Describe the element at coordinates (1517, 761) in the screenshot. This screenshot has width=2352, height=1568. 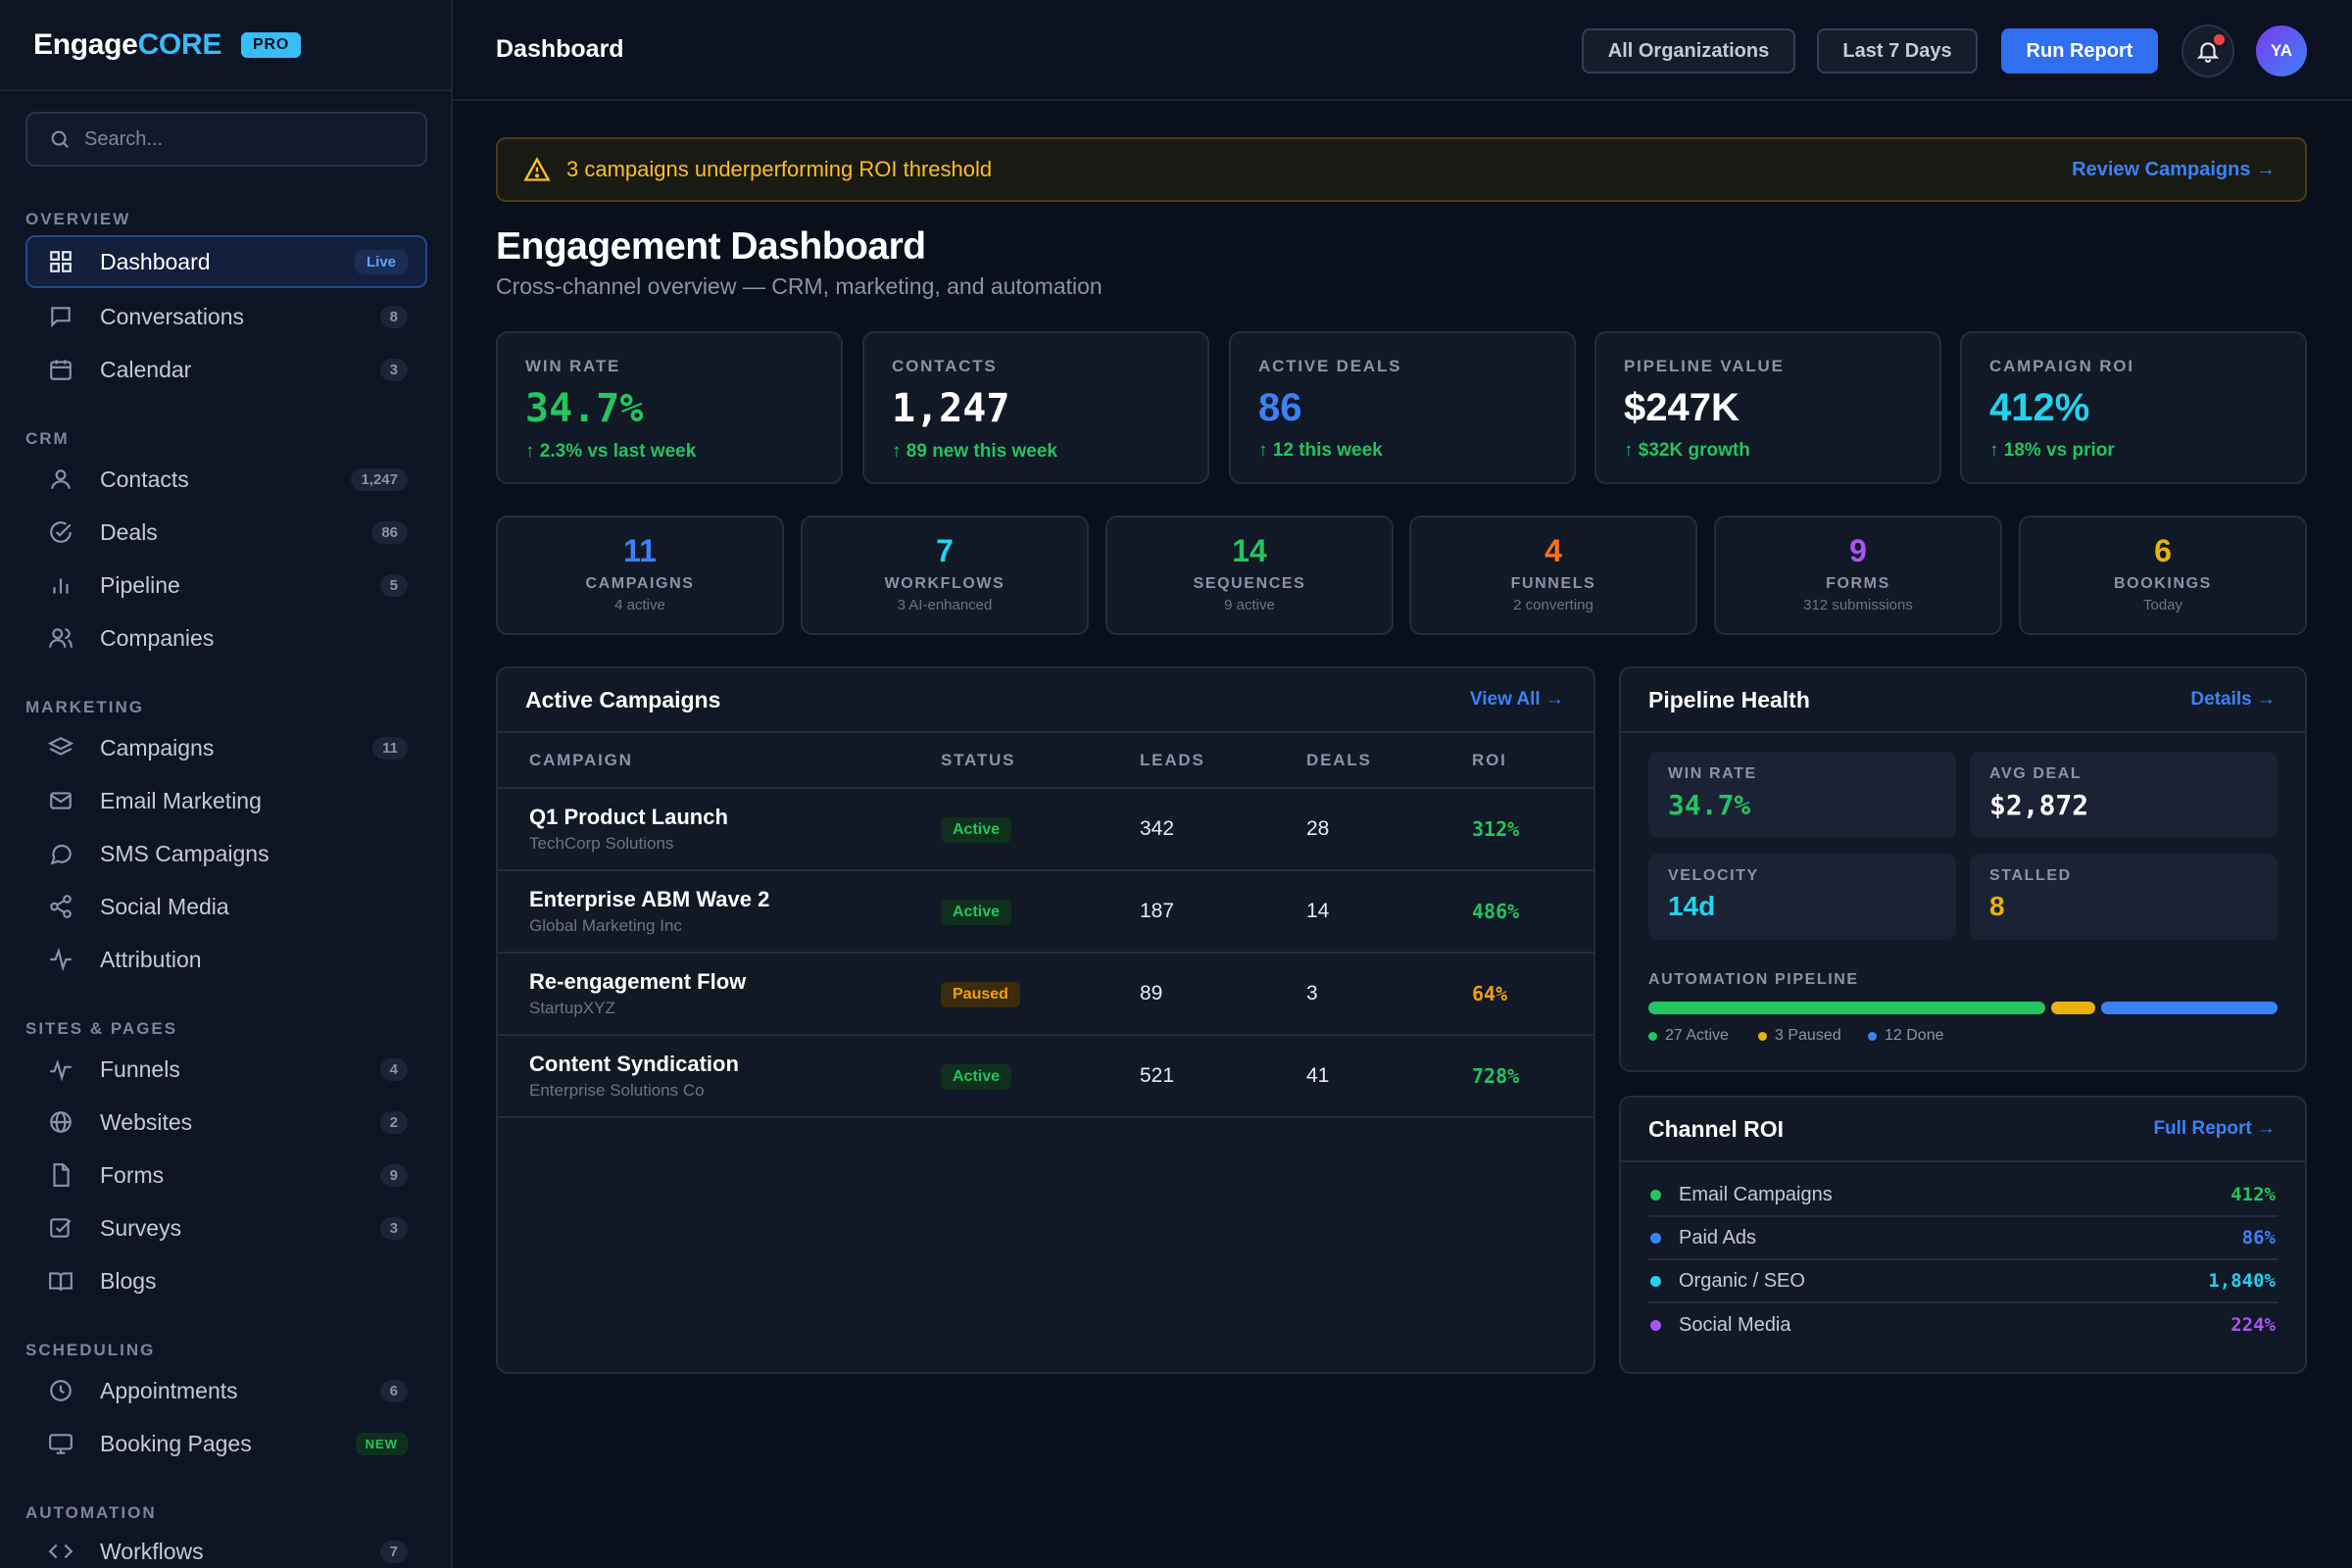
I see `column-header-roi: ROI` at that location.